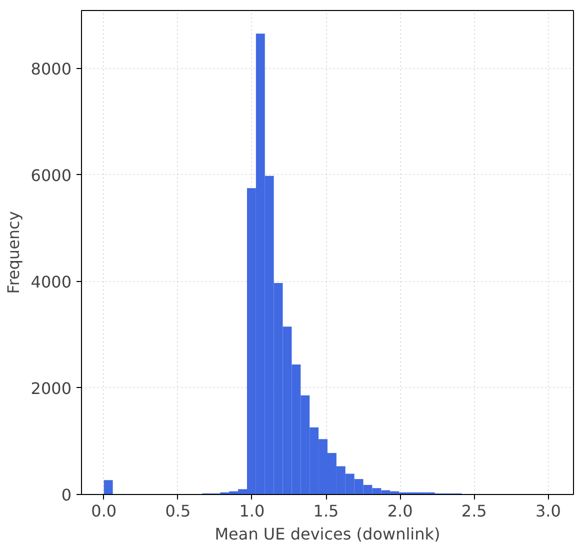 This screenshot has height=546, width=578. What do you see at coordinates (327, 534) in the screenshot?
I see `x-axis-title: Mean UE devices (downlink)` at bounding box center [327, 534].